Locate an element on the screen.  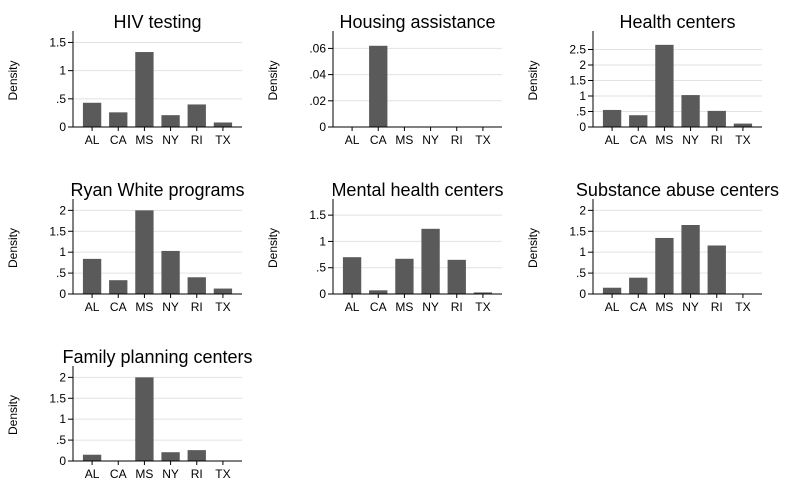
panel-1: HIV testing Density 0 .5 1 1.5 AL CA MS NY RI TX is located at coordinates (124, 79).